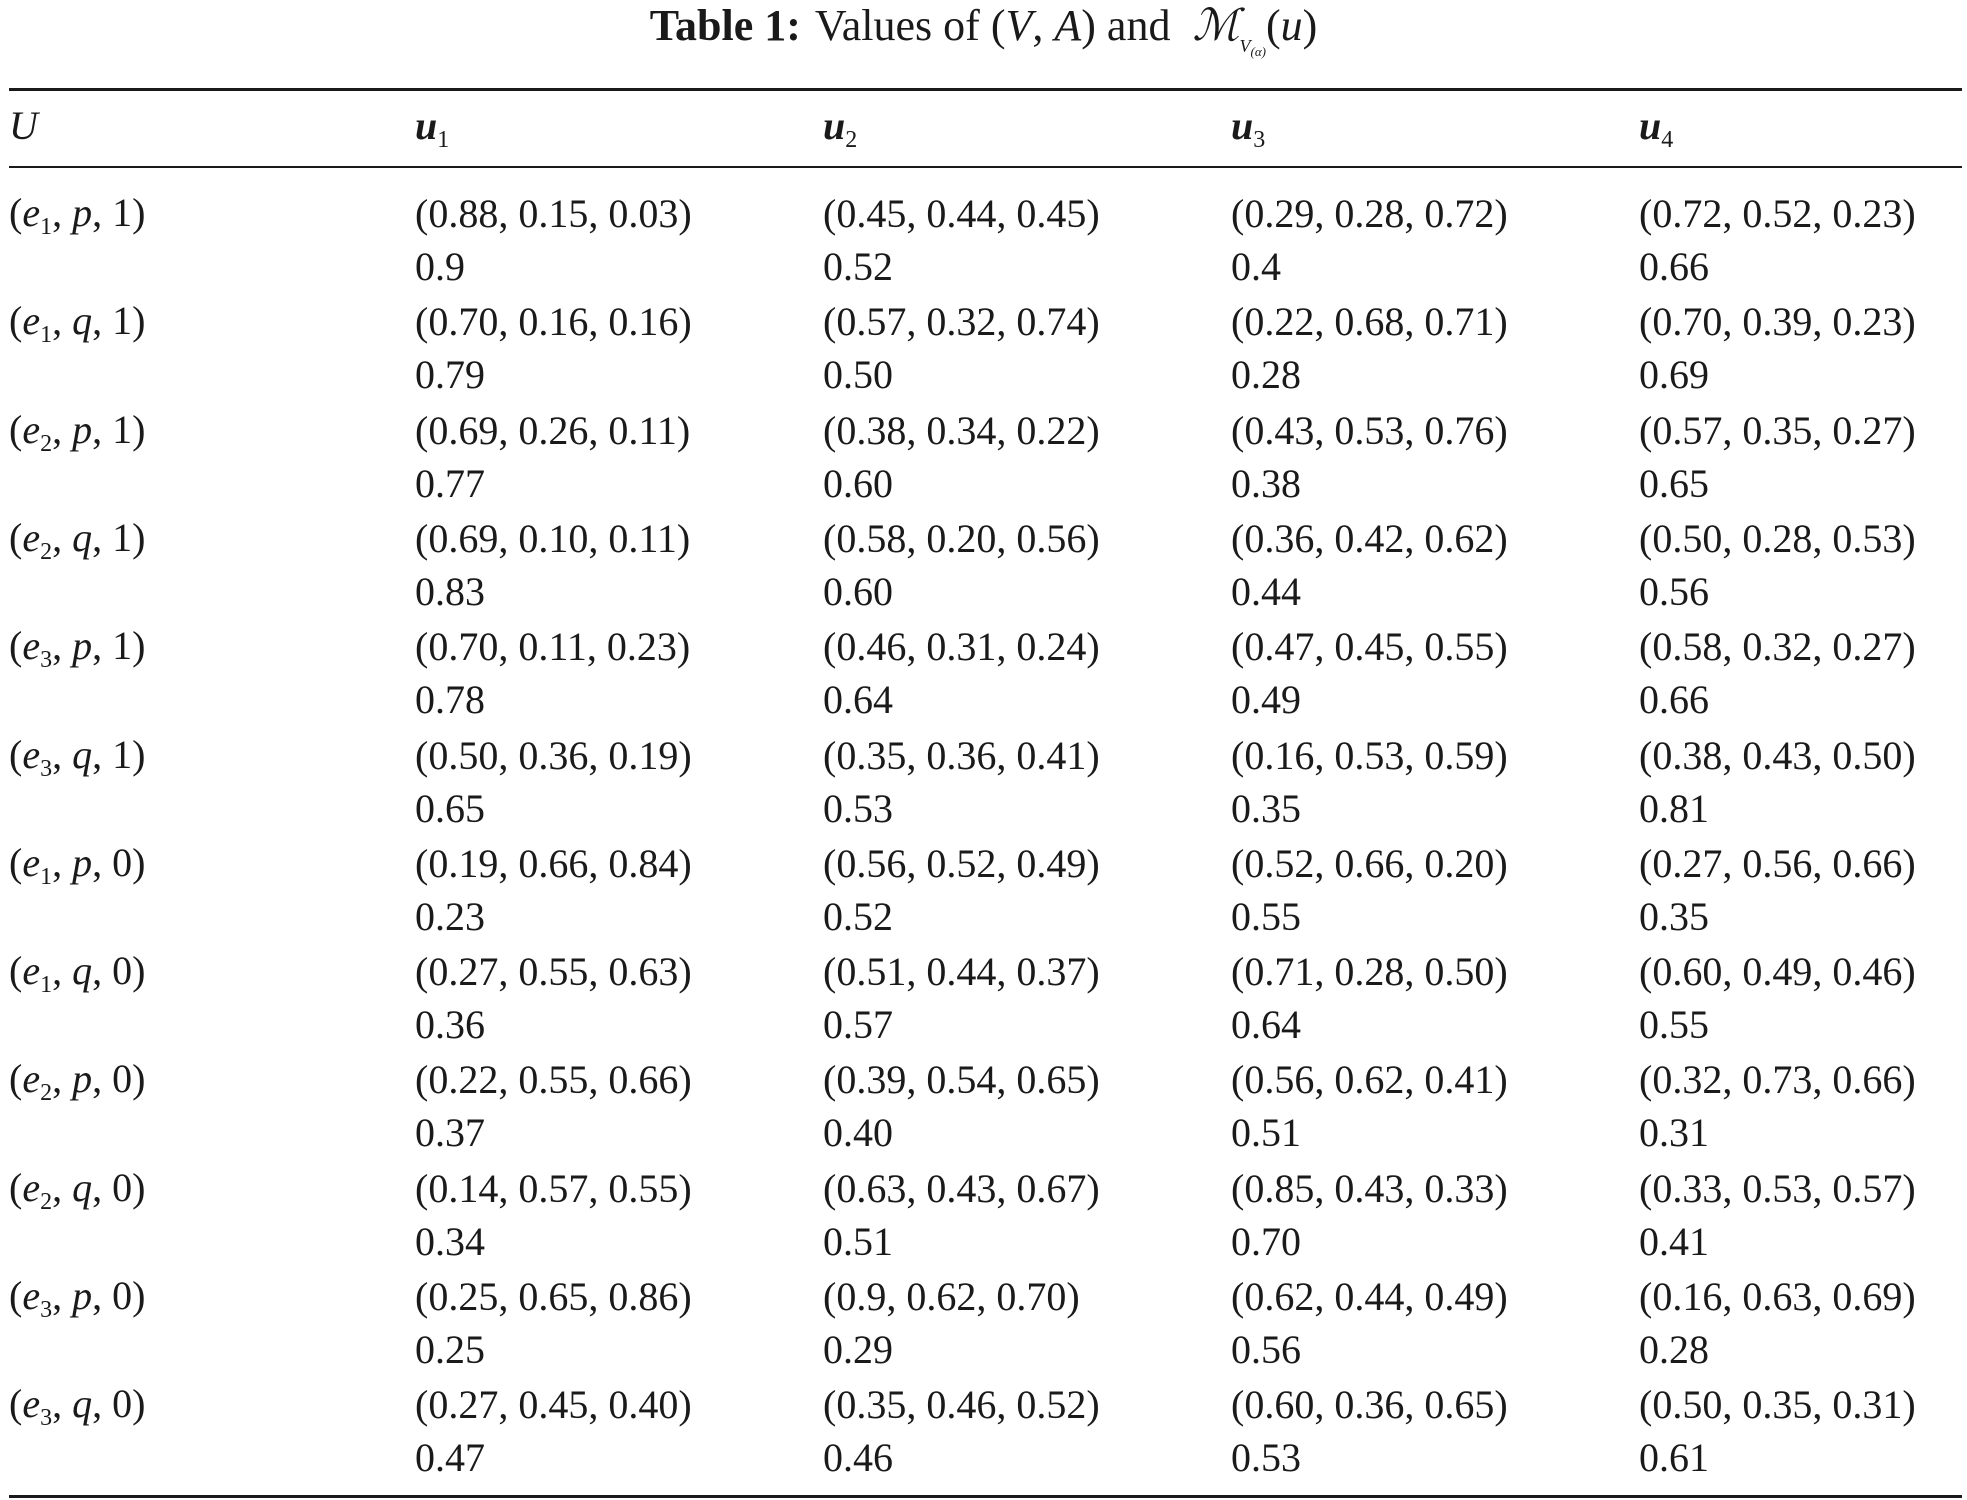 The height and width of the screenshot is (1500, 1967). I want to click on cell-membership-value: 0.51, so click(858, 1241).